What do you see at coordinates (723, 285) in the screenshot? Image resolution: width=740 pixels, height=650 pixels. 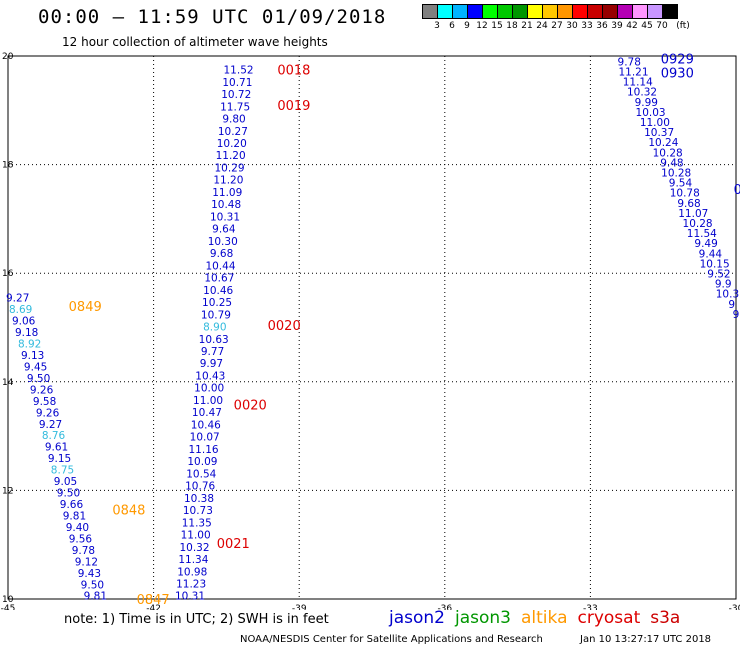 I see `wave-height-value: 9.9` at bounding box center [723, 285].